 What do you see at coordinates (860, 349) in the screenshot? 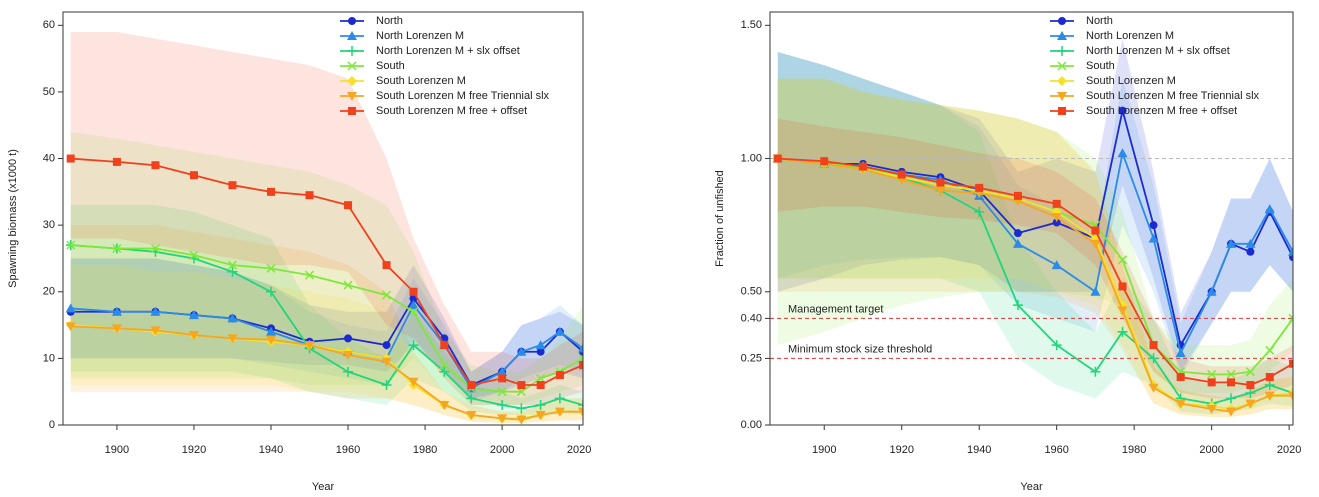
I see `reference-label: Minimum stock size threshold` at bounding box center [860, 349].